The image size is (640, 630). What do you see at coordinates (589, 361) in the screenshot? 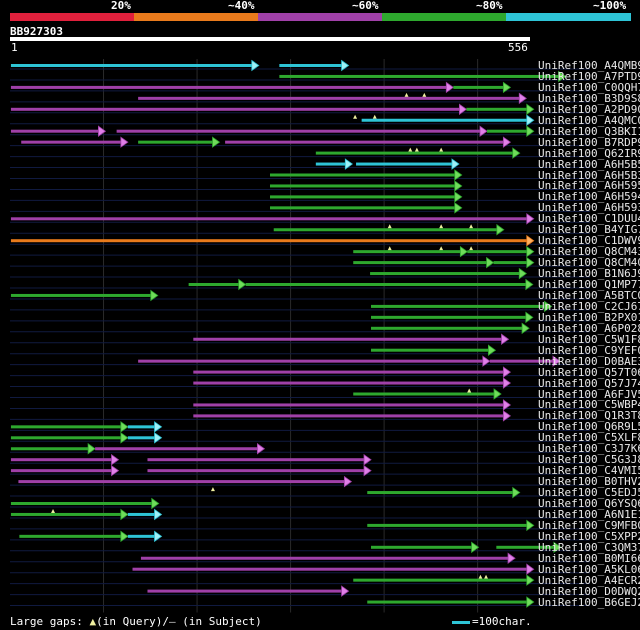
I see `hit-label: UniRef100_D0BAE3` at bounding box center [589, 361].